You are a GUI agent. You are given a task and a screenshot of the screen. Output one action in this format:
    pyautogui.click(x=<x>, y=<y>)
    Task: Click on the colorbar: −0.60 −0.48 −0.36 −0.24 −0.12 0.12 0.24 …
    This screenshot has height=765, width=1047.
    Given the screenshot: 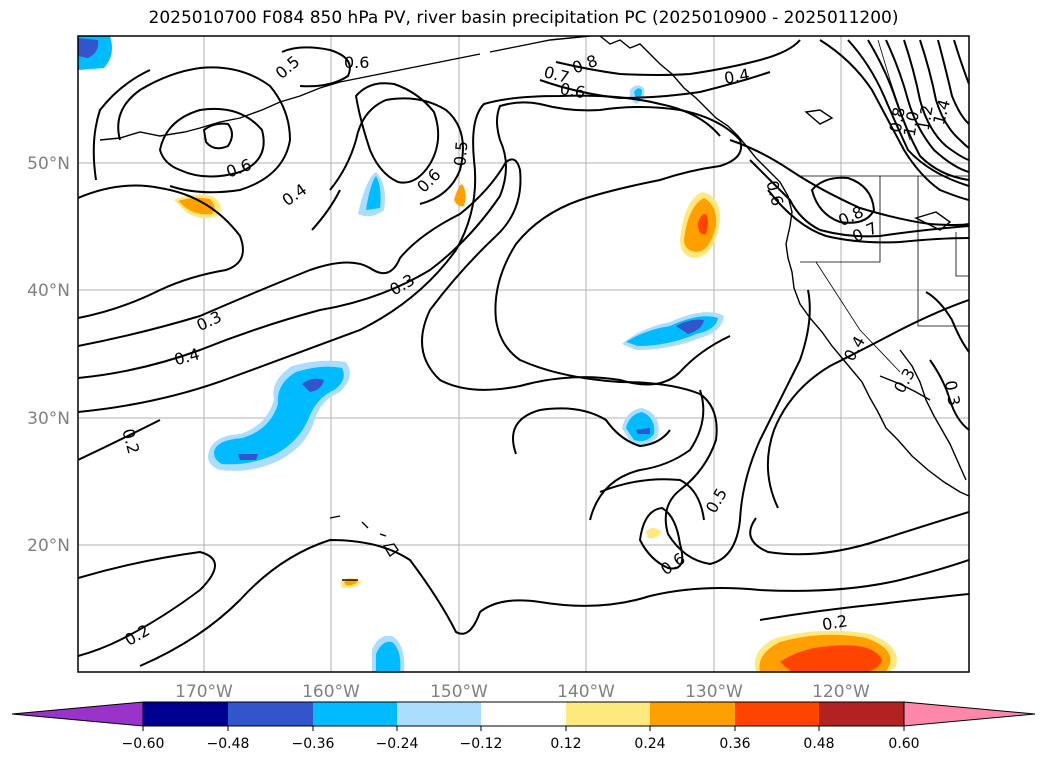 What is the action you would take?
    pyautogui.click(x=523, y=726)
    